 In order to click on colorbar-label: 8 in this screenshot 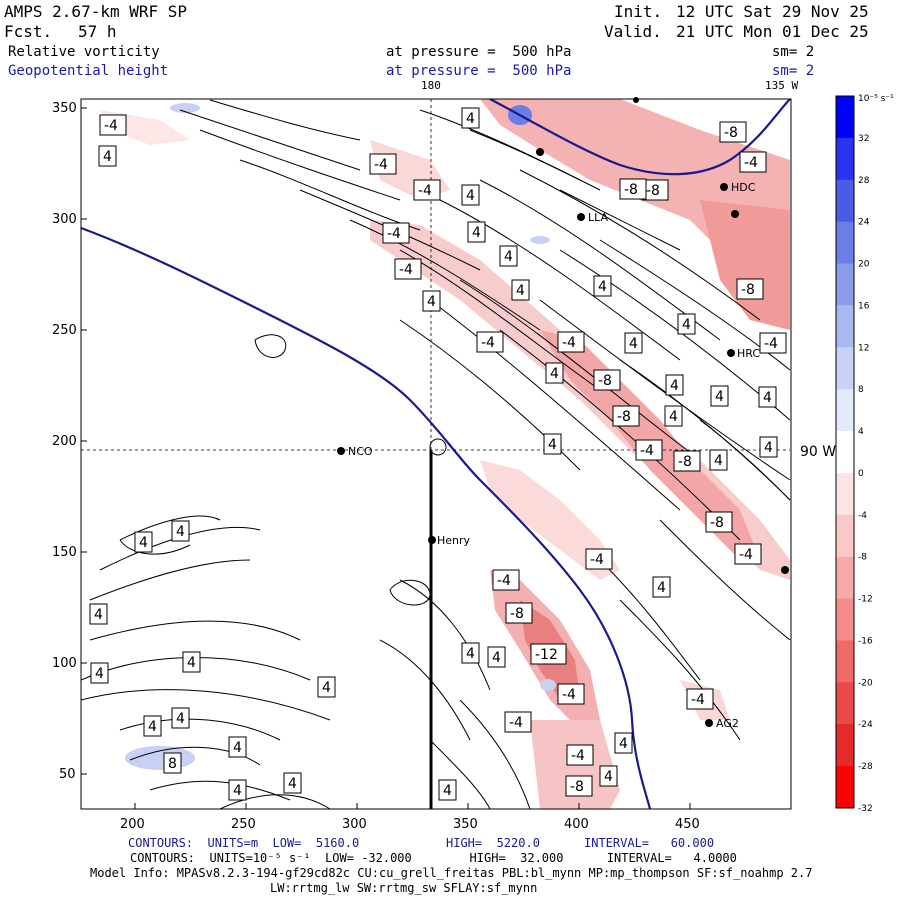, I will do `click(861, 390)`.